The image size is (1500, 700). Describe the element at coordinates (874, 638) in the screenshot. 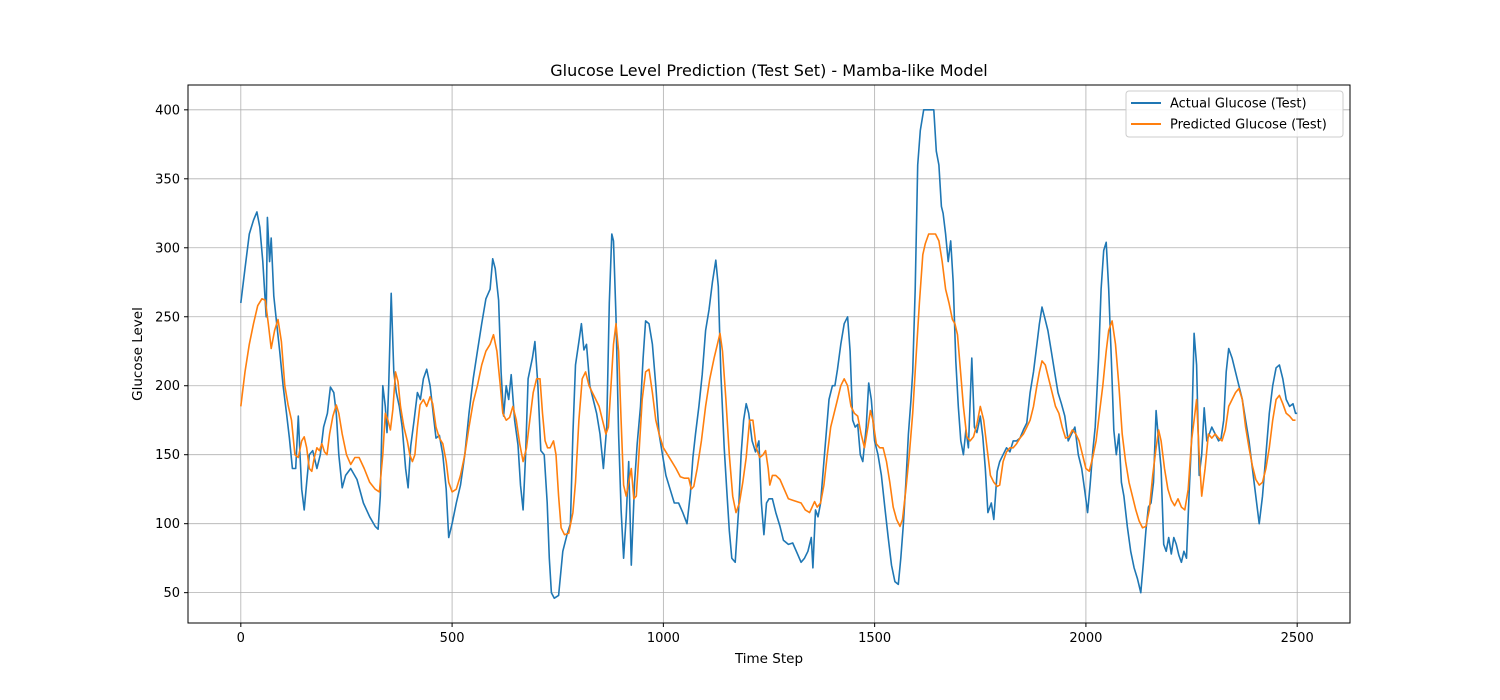

I see `x-tick-label: 1500` at that location.